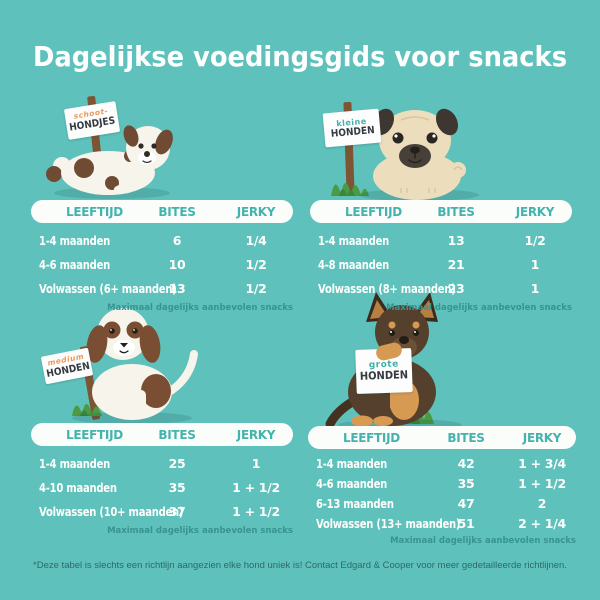 Image resolution: width=600 pixels, height=600 pixels. I want to click on bites-cell: 25, so click(177, 463).